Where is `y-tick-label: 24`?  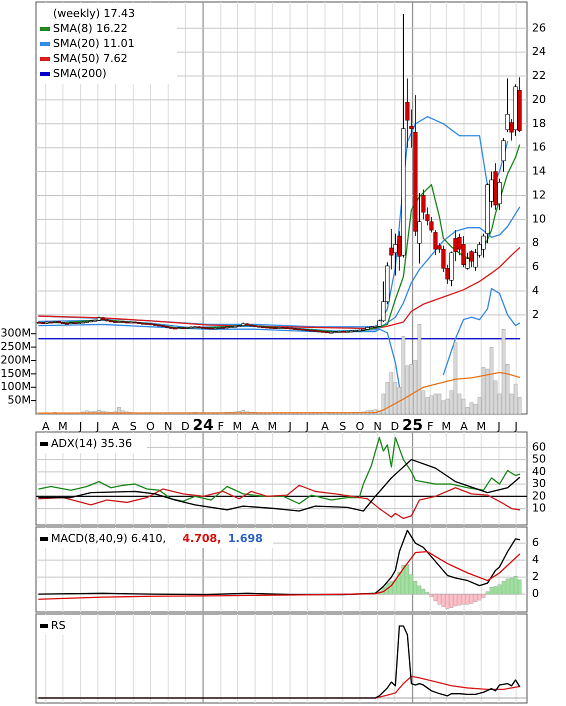
y-tick-label: 24 is located at coordinates (539, 51).